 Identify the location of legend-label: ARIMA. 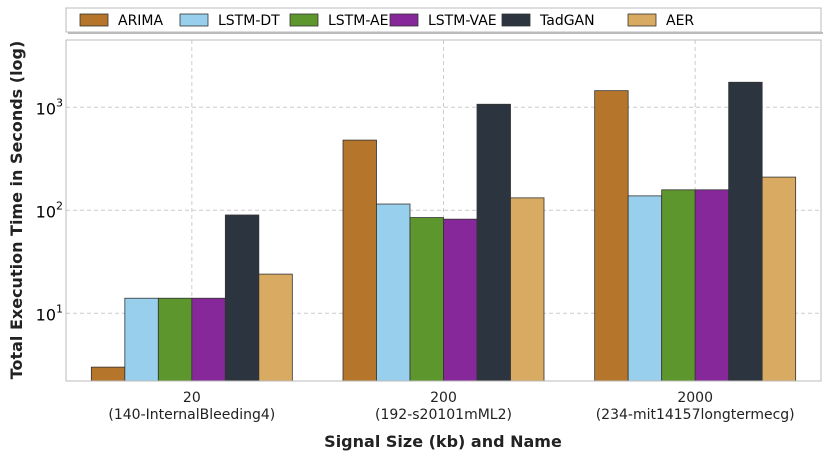
(141, 21).